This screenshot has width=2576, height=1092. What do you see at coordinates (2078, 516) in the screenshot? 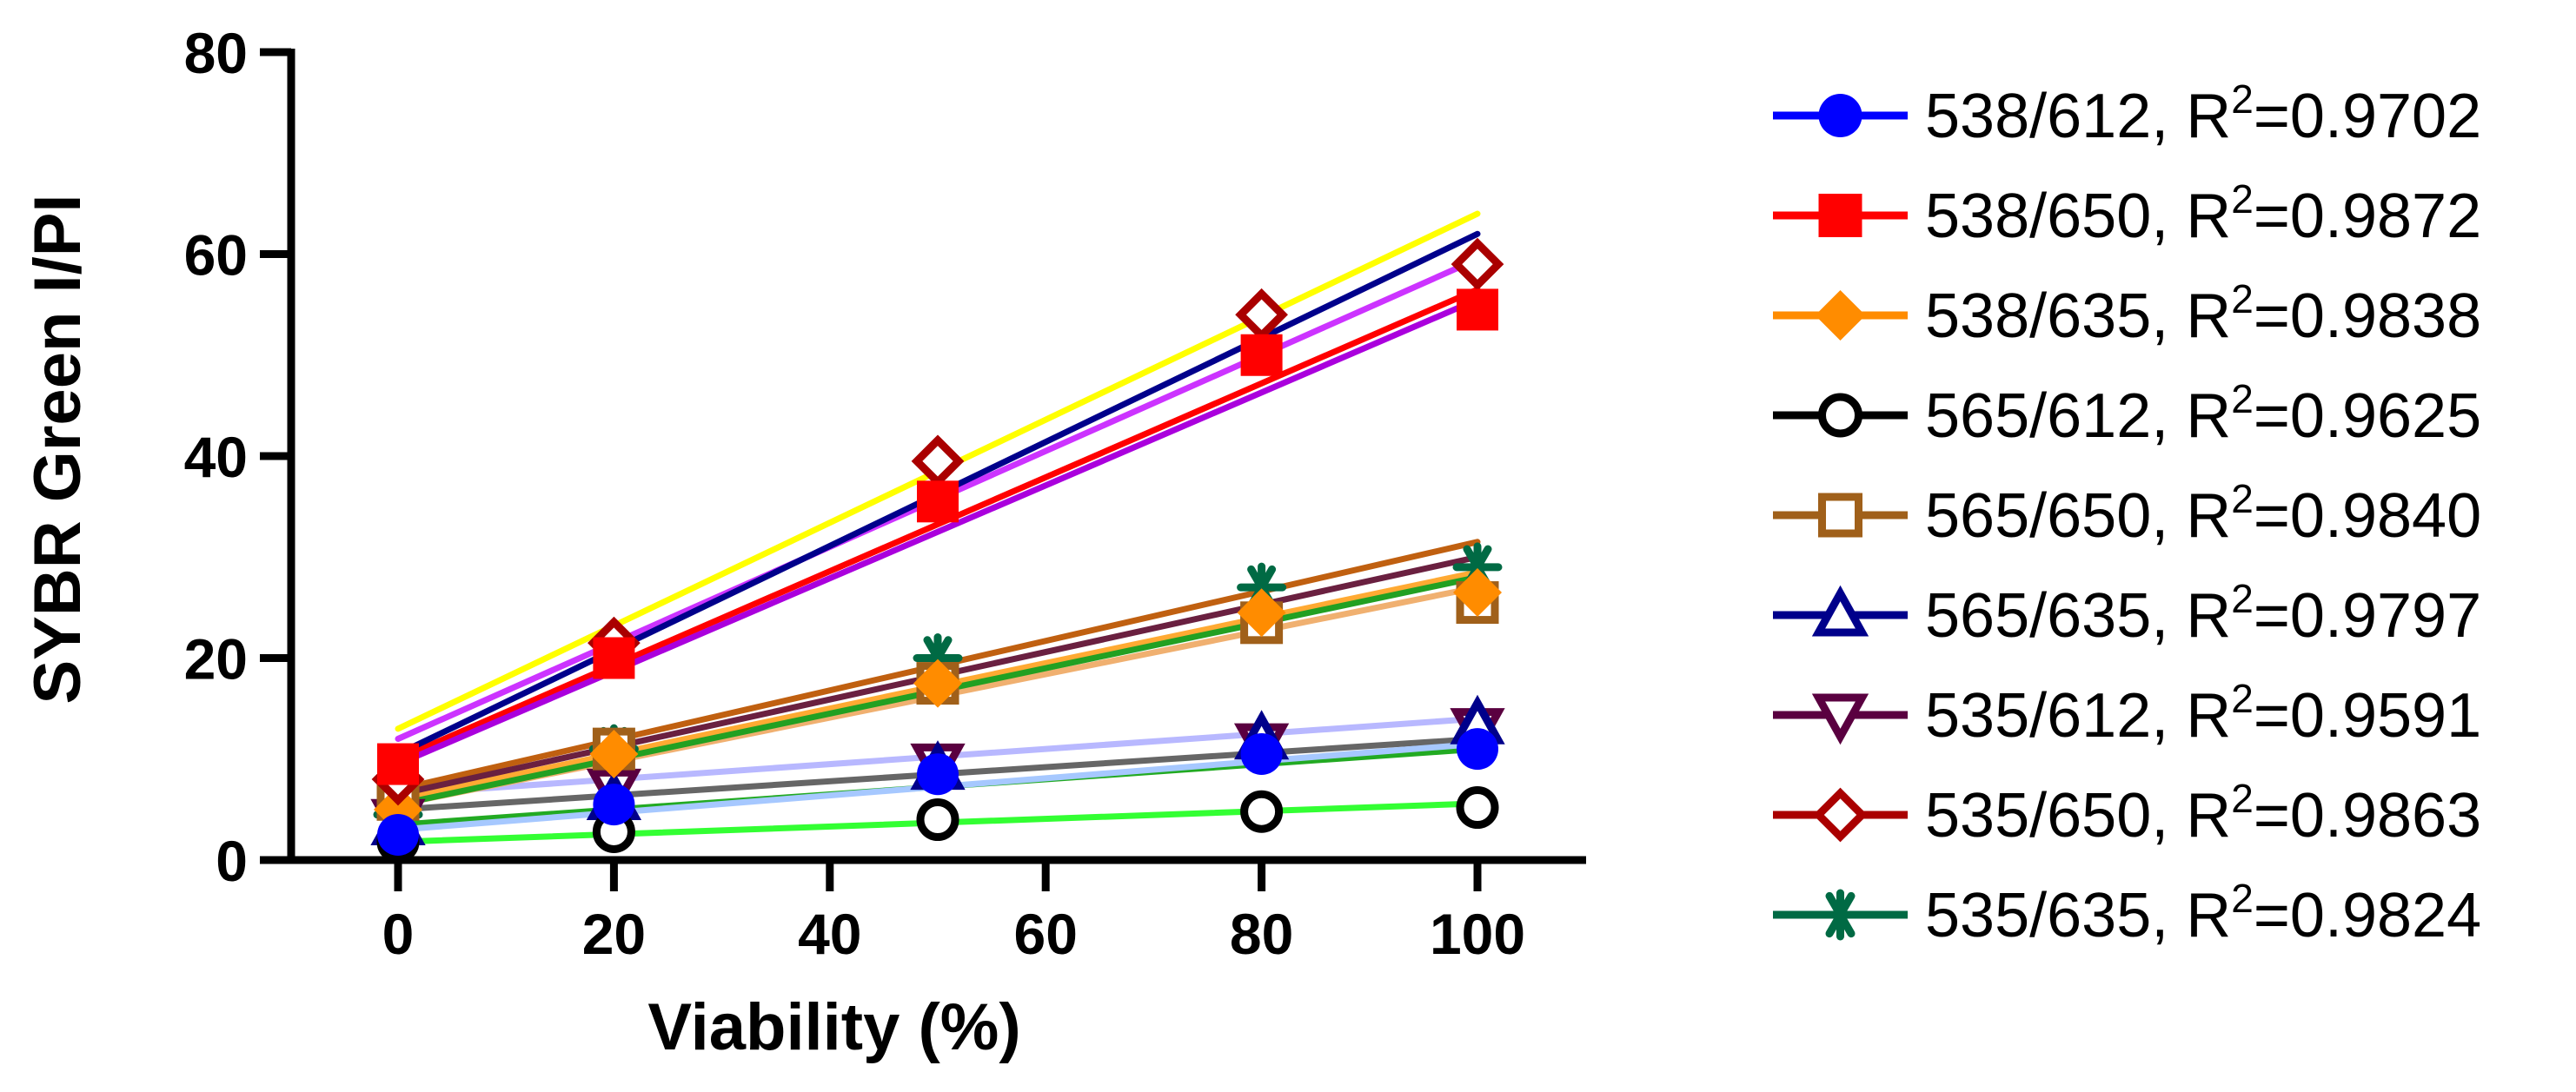
I see `legend-series-name: 565/650, R` at bounding box center [2078, 516].